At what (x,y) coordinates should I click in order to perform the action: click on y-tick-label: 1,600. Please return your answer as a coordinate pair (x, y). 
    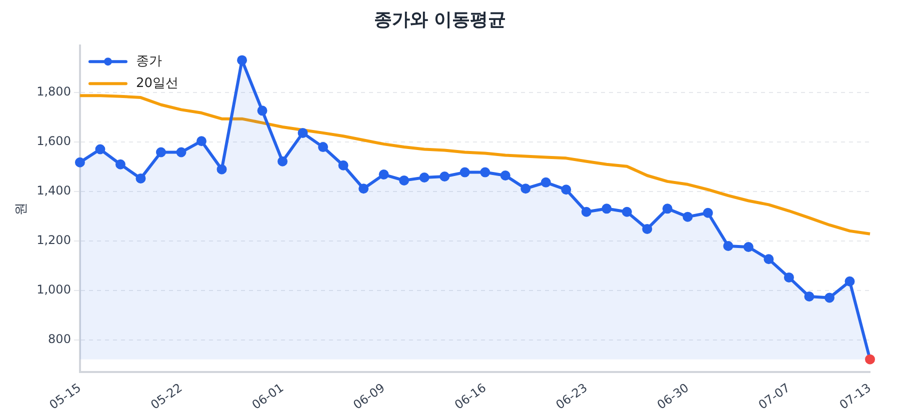
    Looking at the image, I should click on (53, 141).